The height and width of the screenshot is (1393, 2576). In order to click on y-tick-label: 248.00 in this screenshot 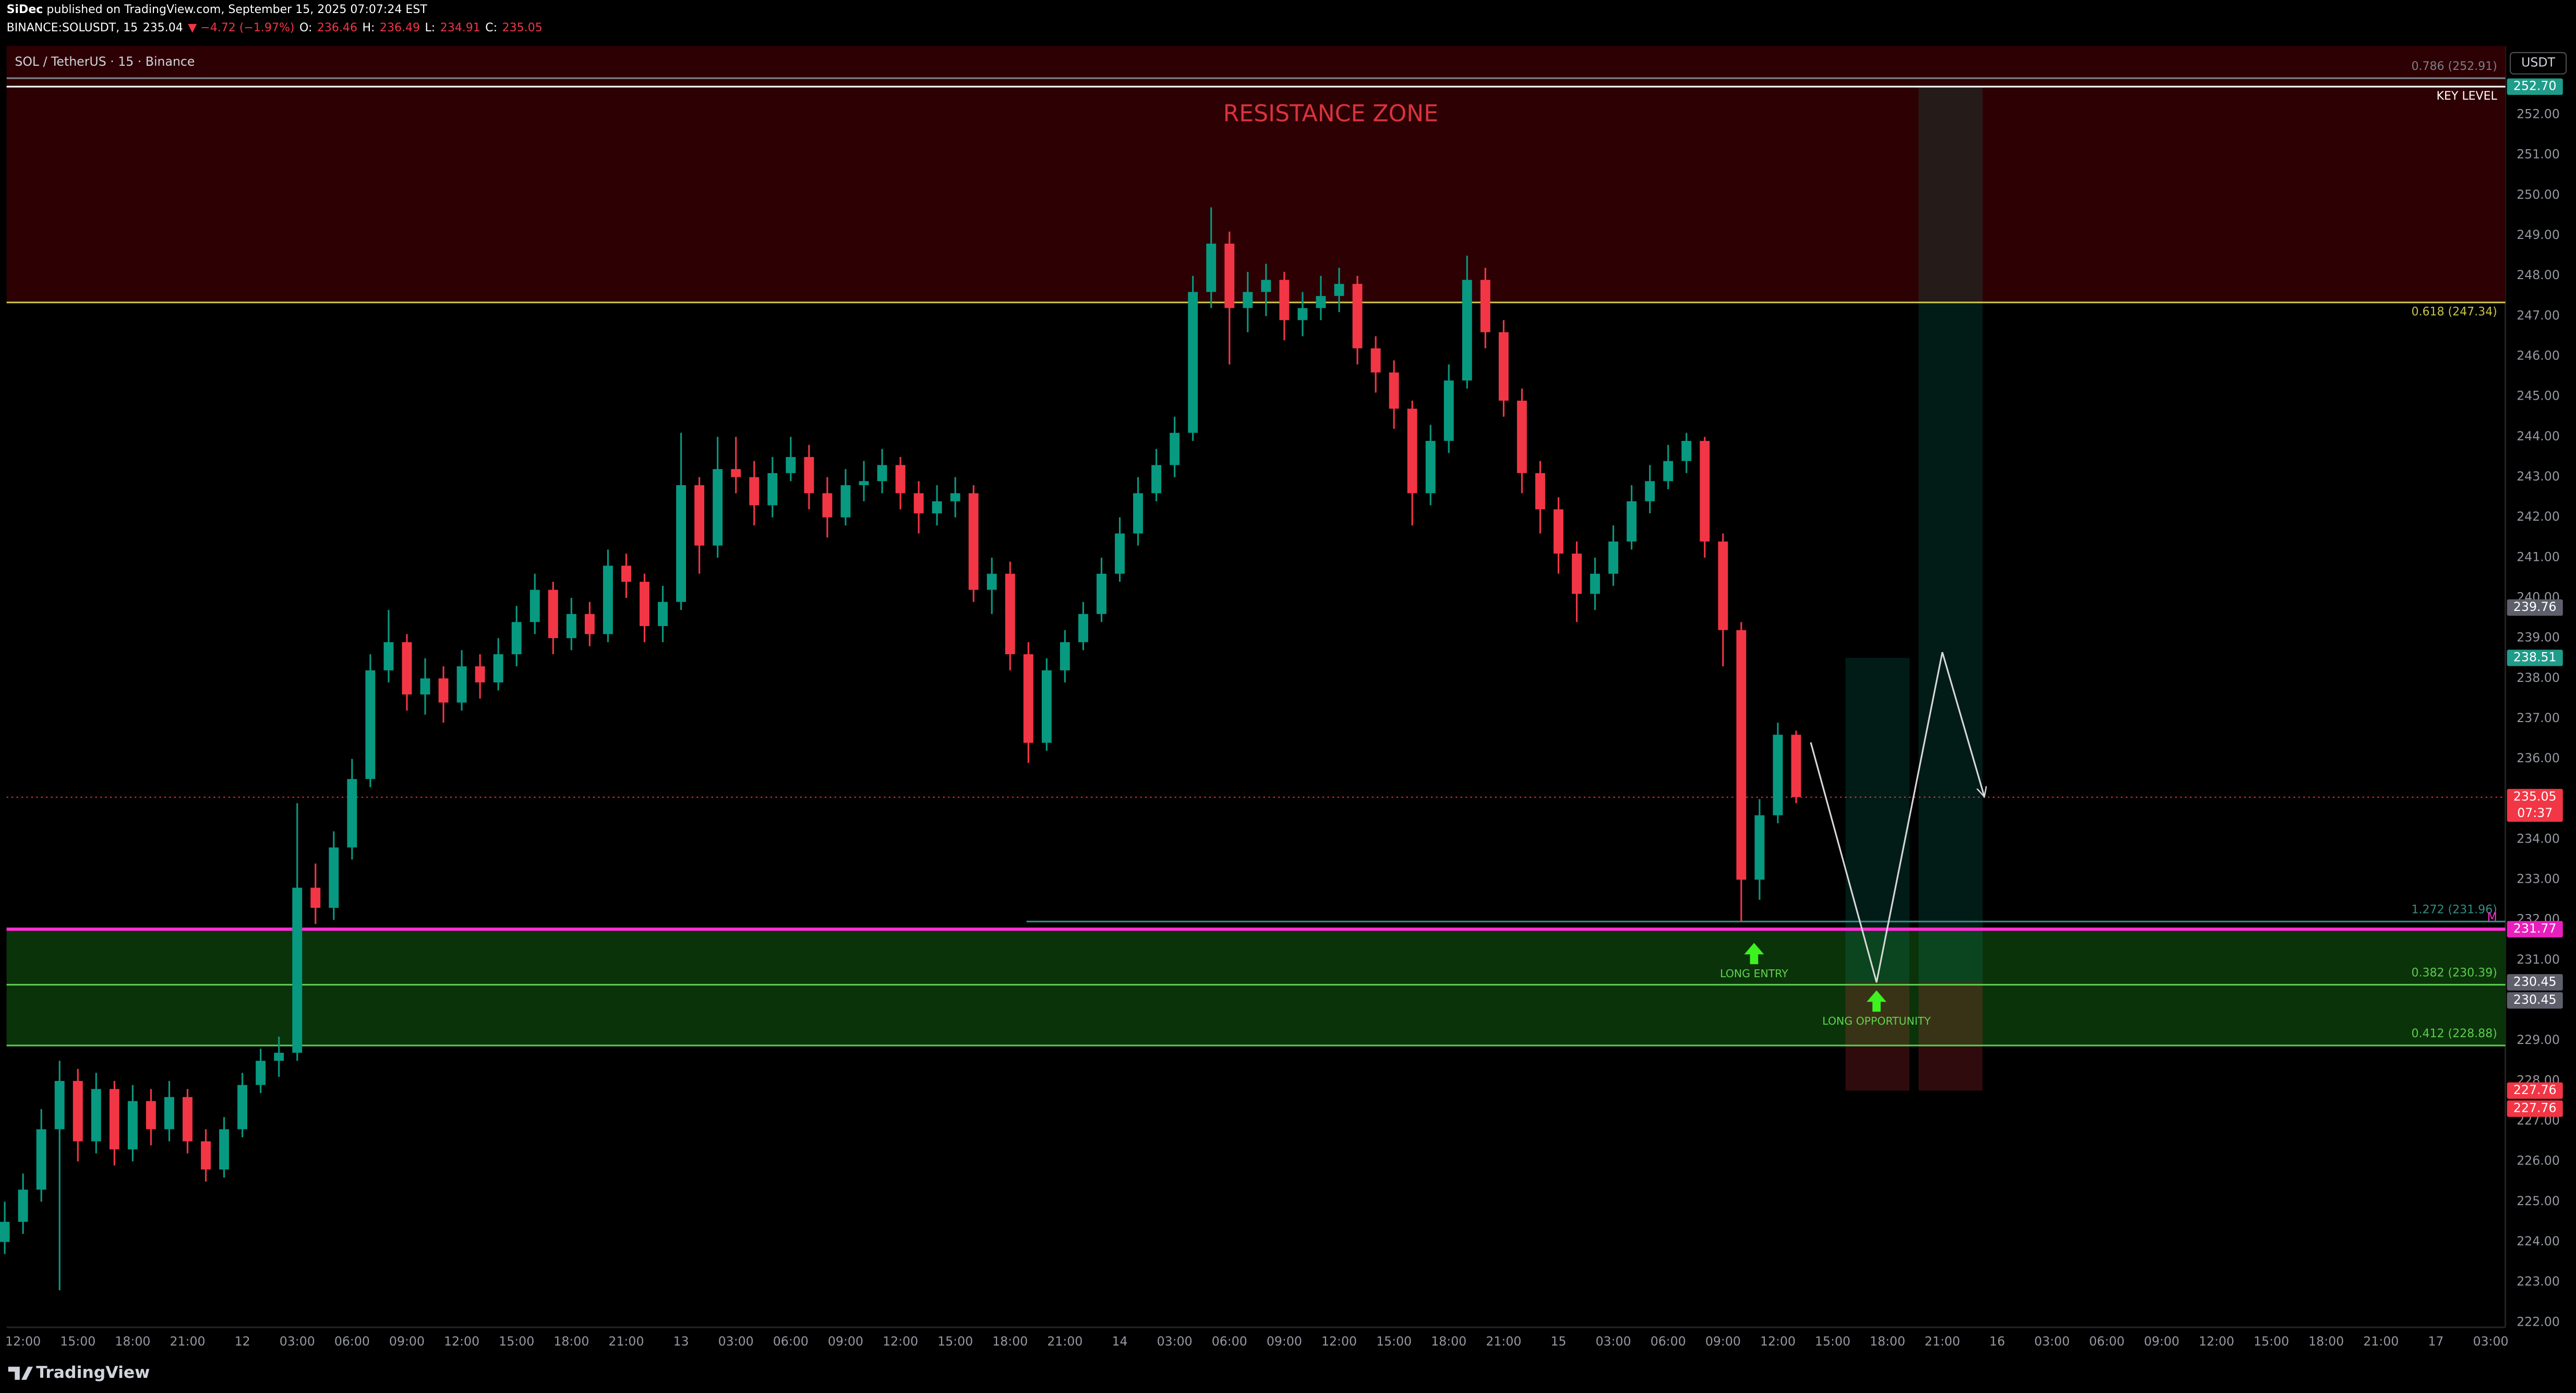, I will do `click(2538, 275)`.